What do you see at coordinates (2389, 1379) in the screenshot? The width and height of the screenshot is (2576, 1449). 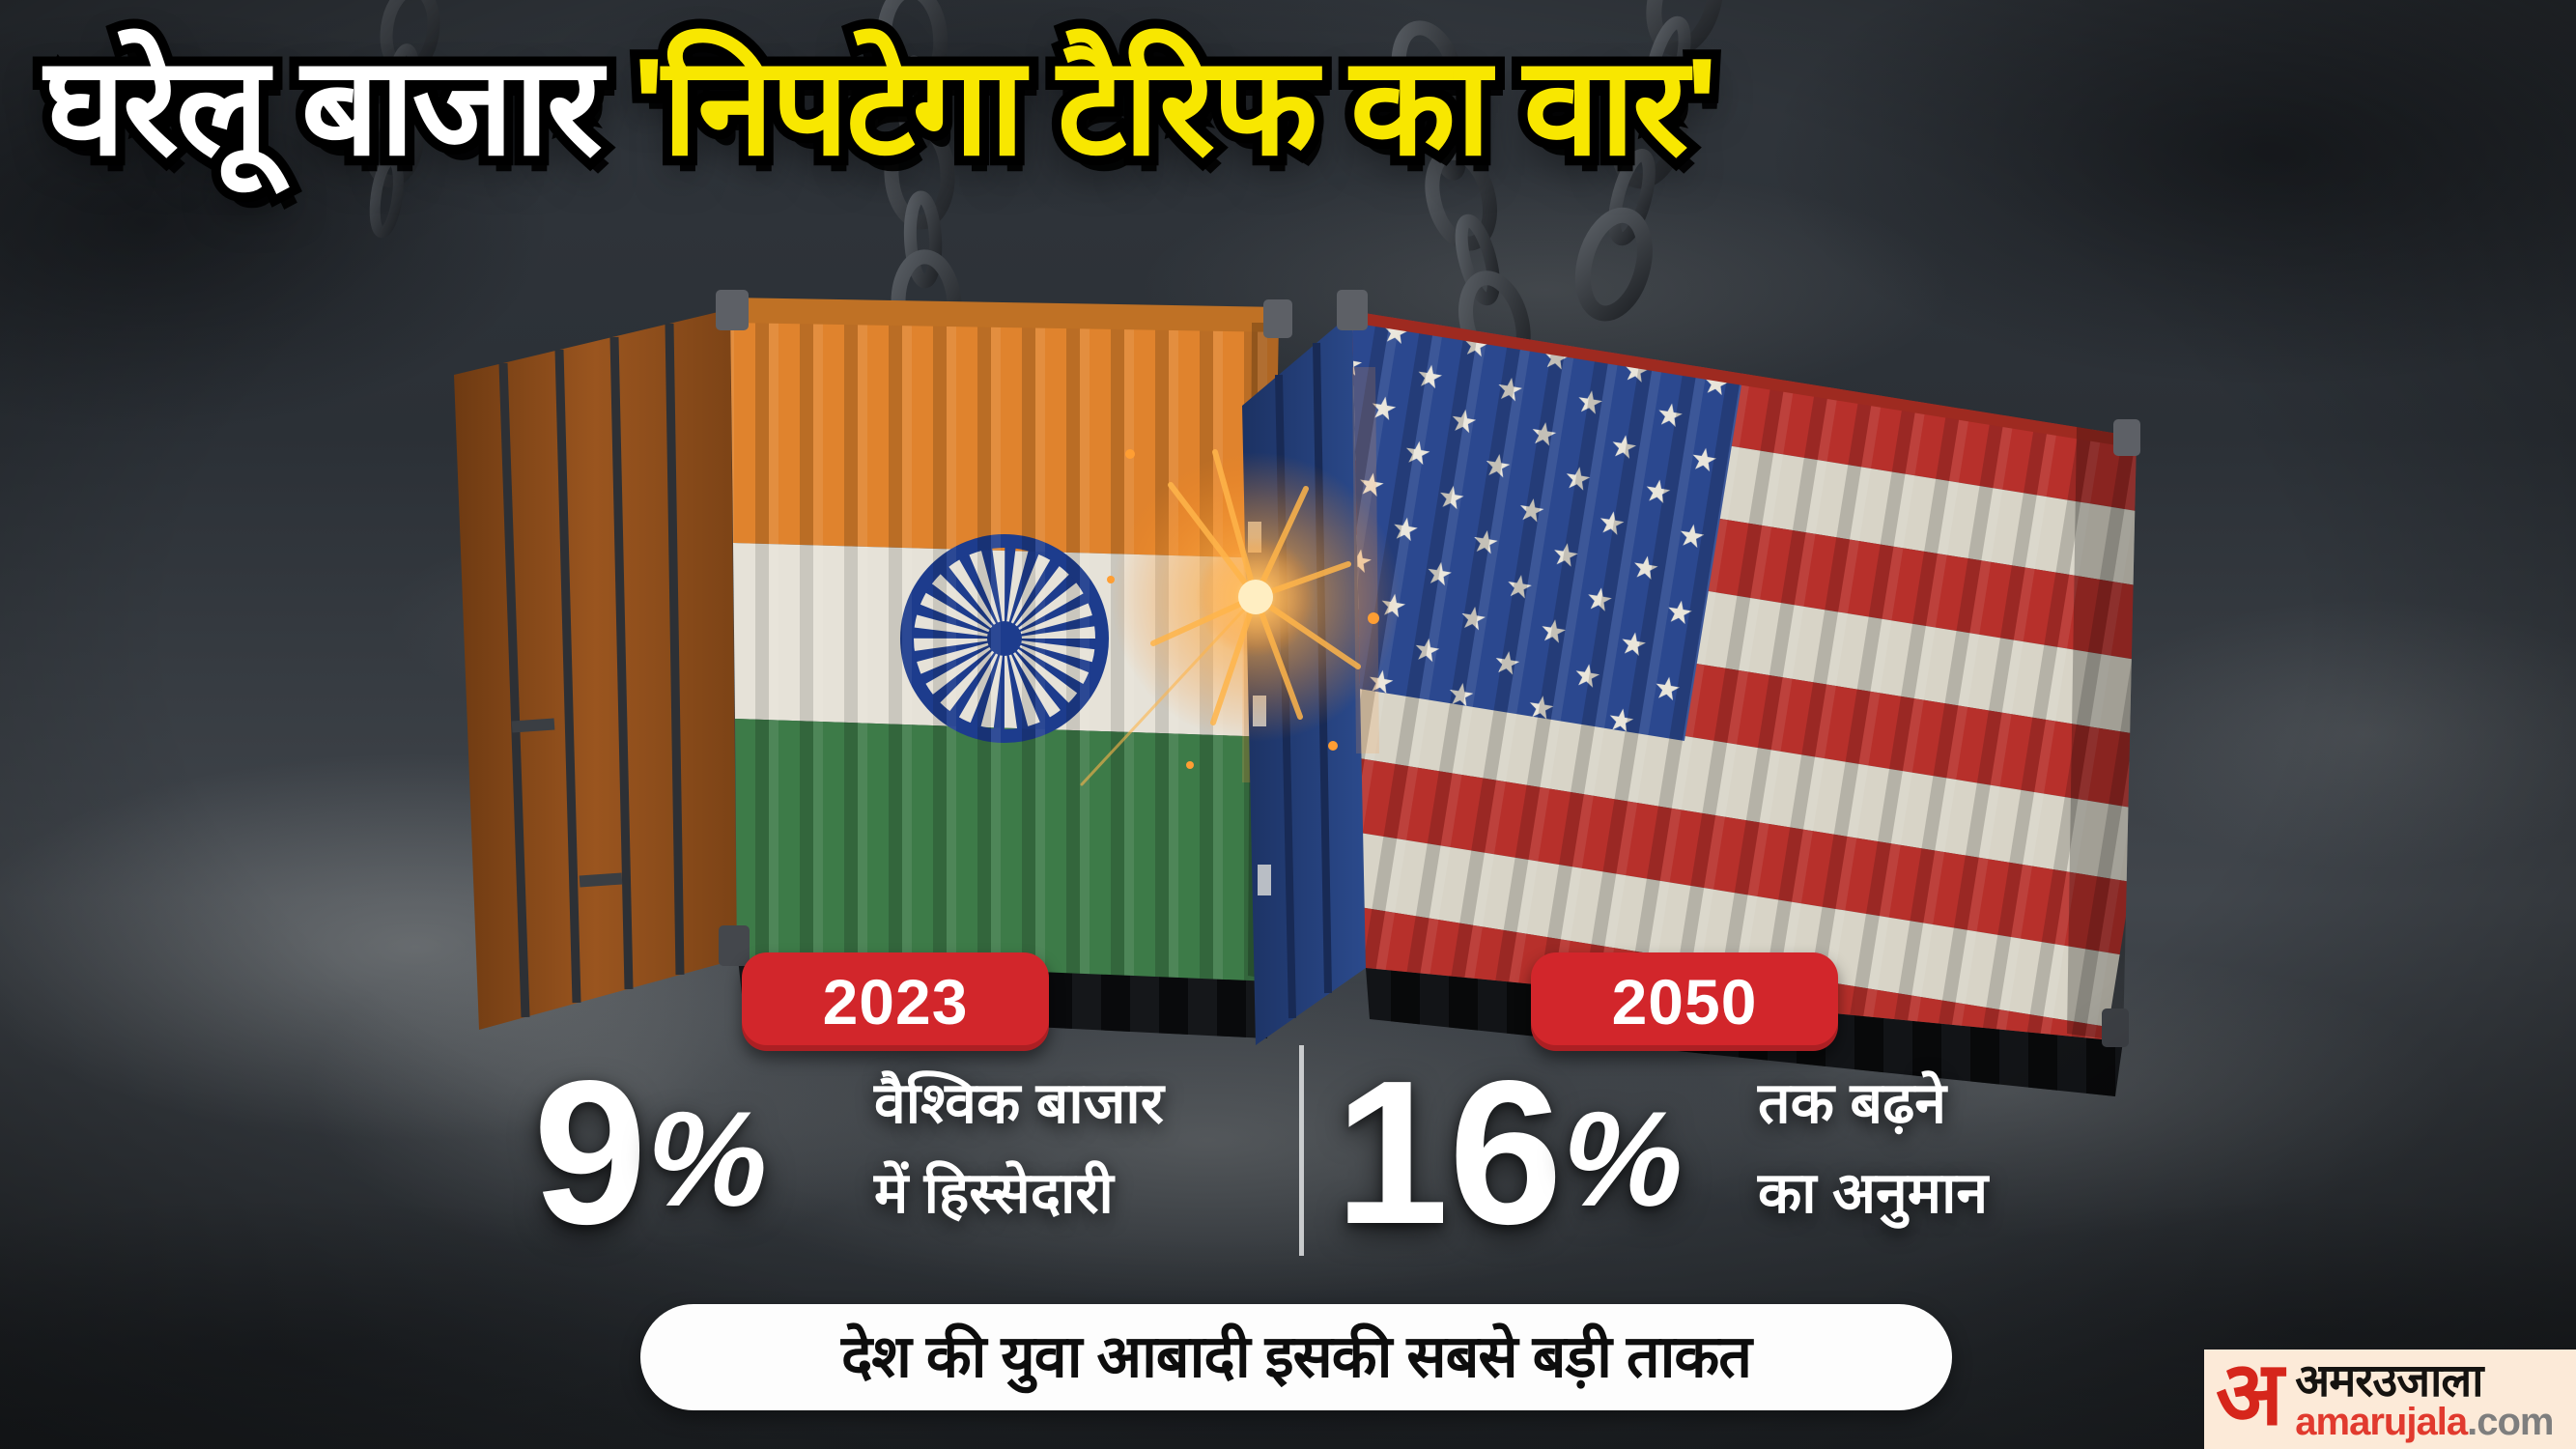 I see `brand-name: अमरउजाला` at bounding box center [2389, 1379].